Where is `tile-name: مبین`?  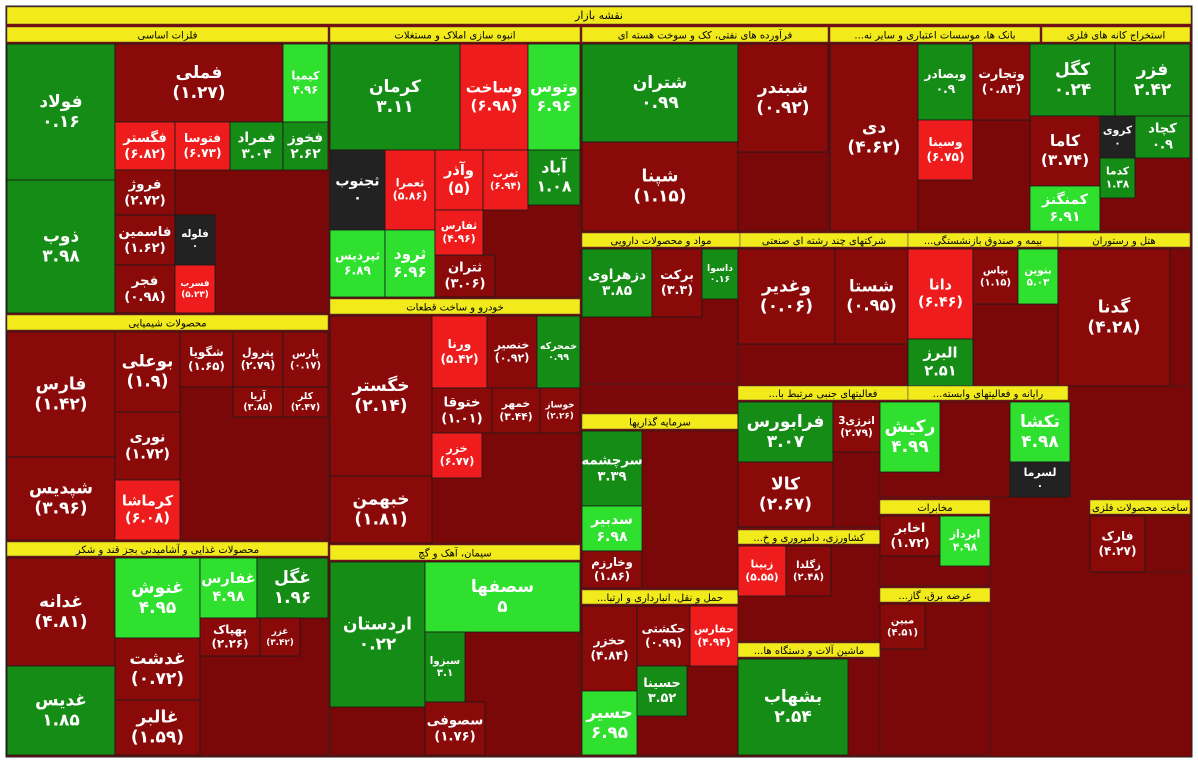 tile-name: مبین is located at coordinates (902, 621).